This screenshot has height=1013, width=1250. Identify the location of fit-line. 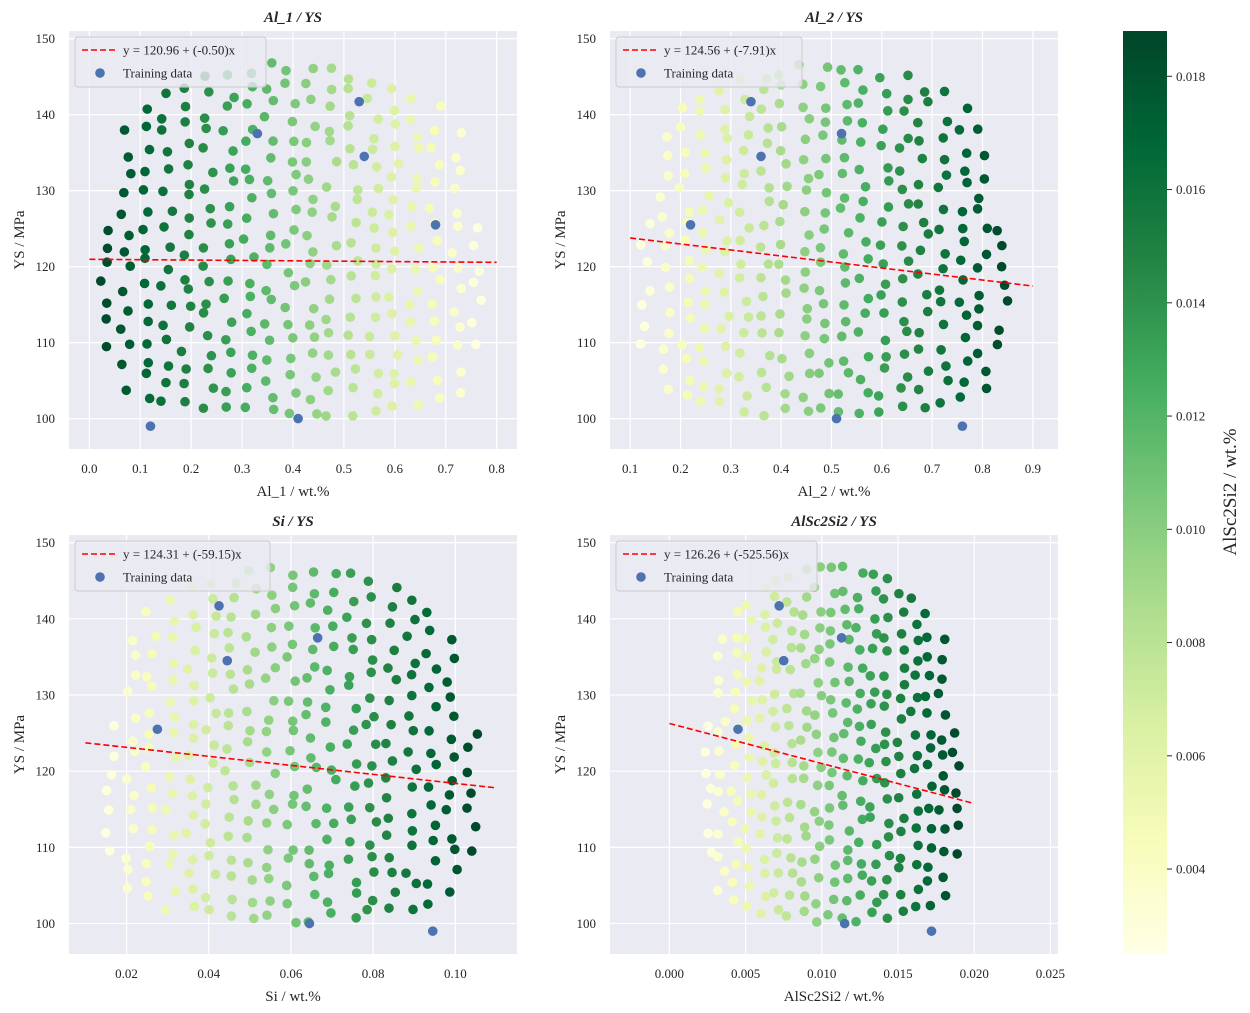
(831, 262).